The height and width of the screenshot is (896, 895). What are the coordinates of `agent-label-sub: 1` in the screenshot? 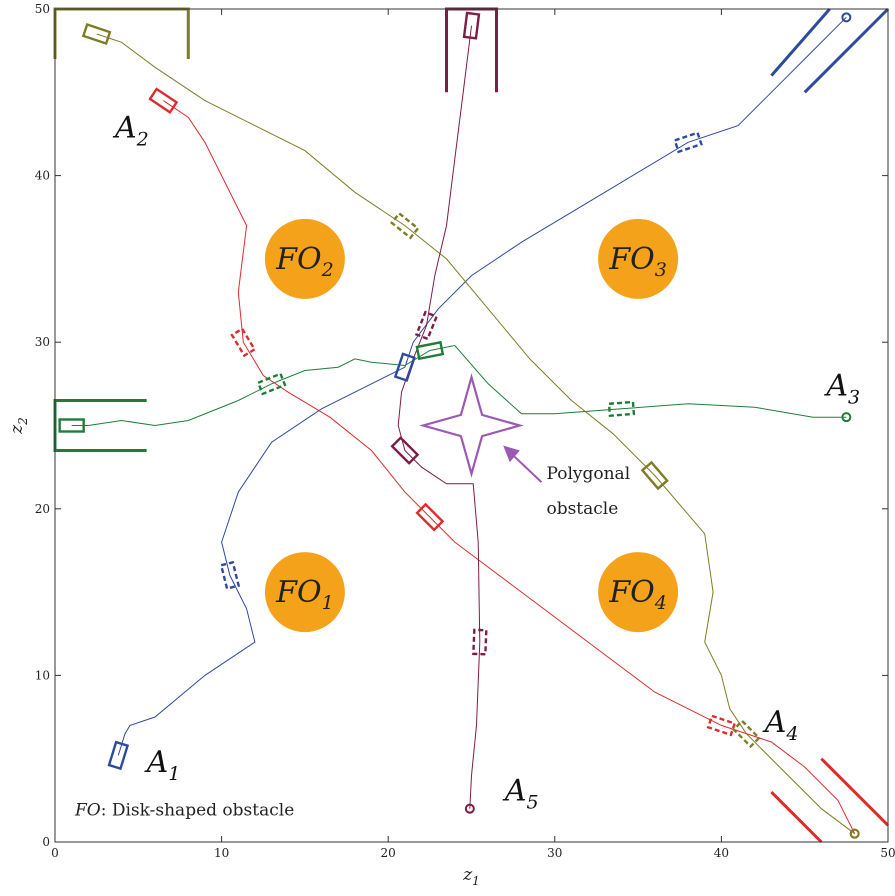 It's located at (174, 774).